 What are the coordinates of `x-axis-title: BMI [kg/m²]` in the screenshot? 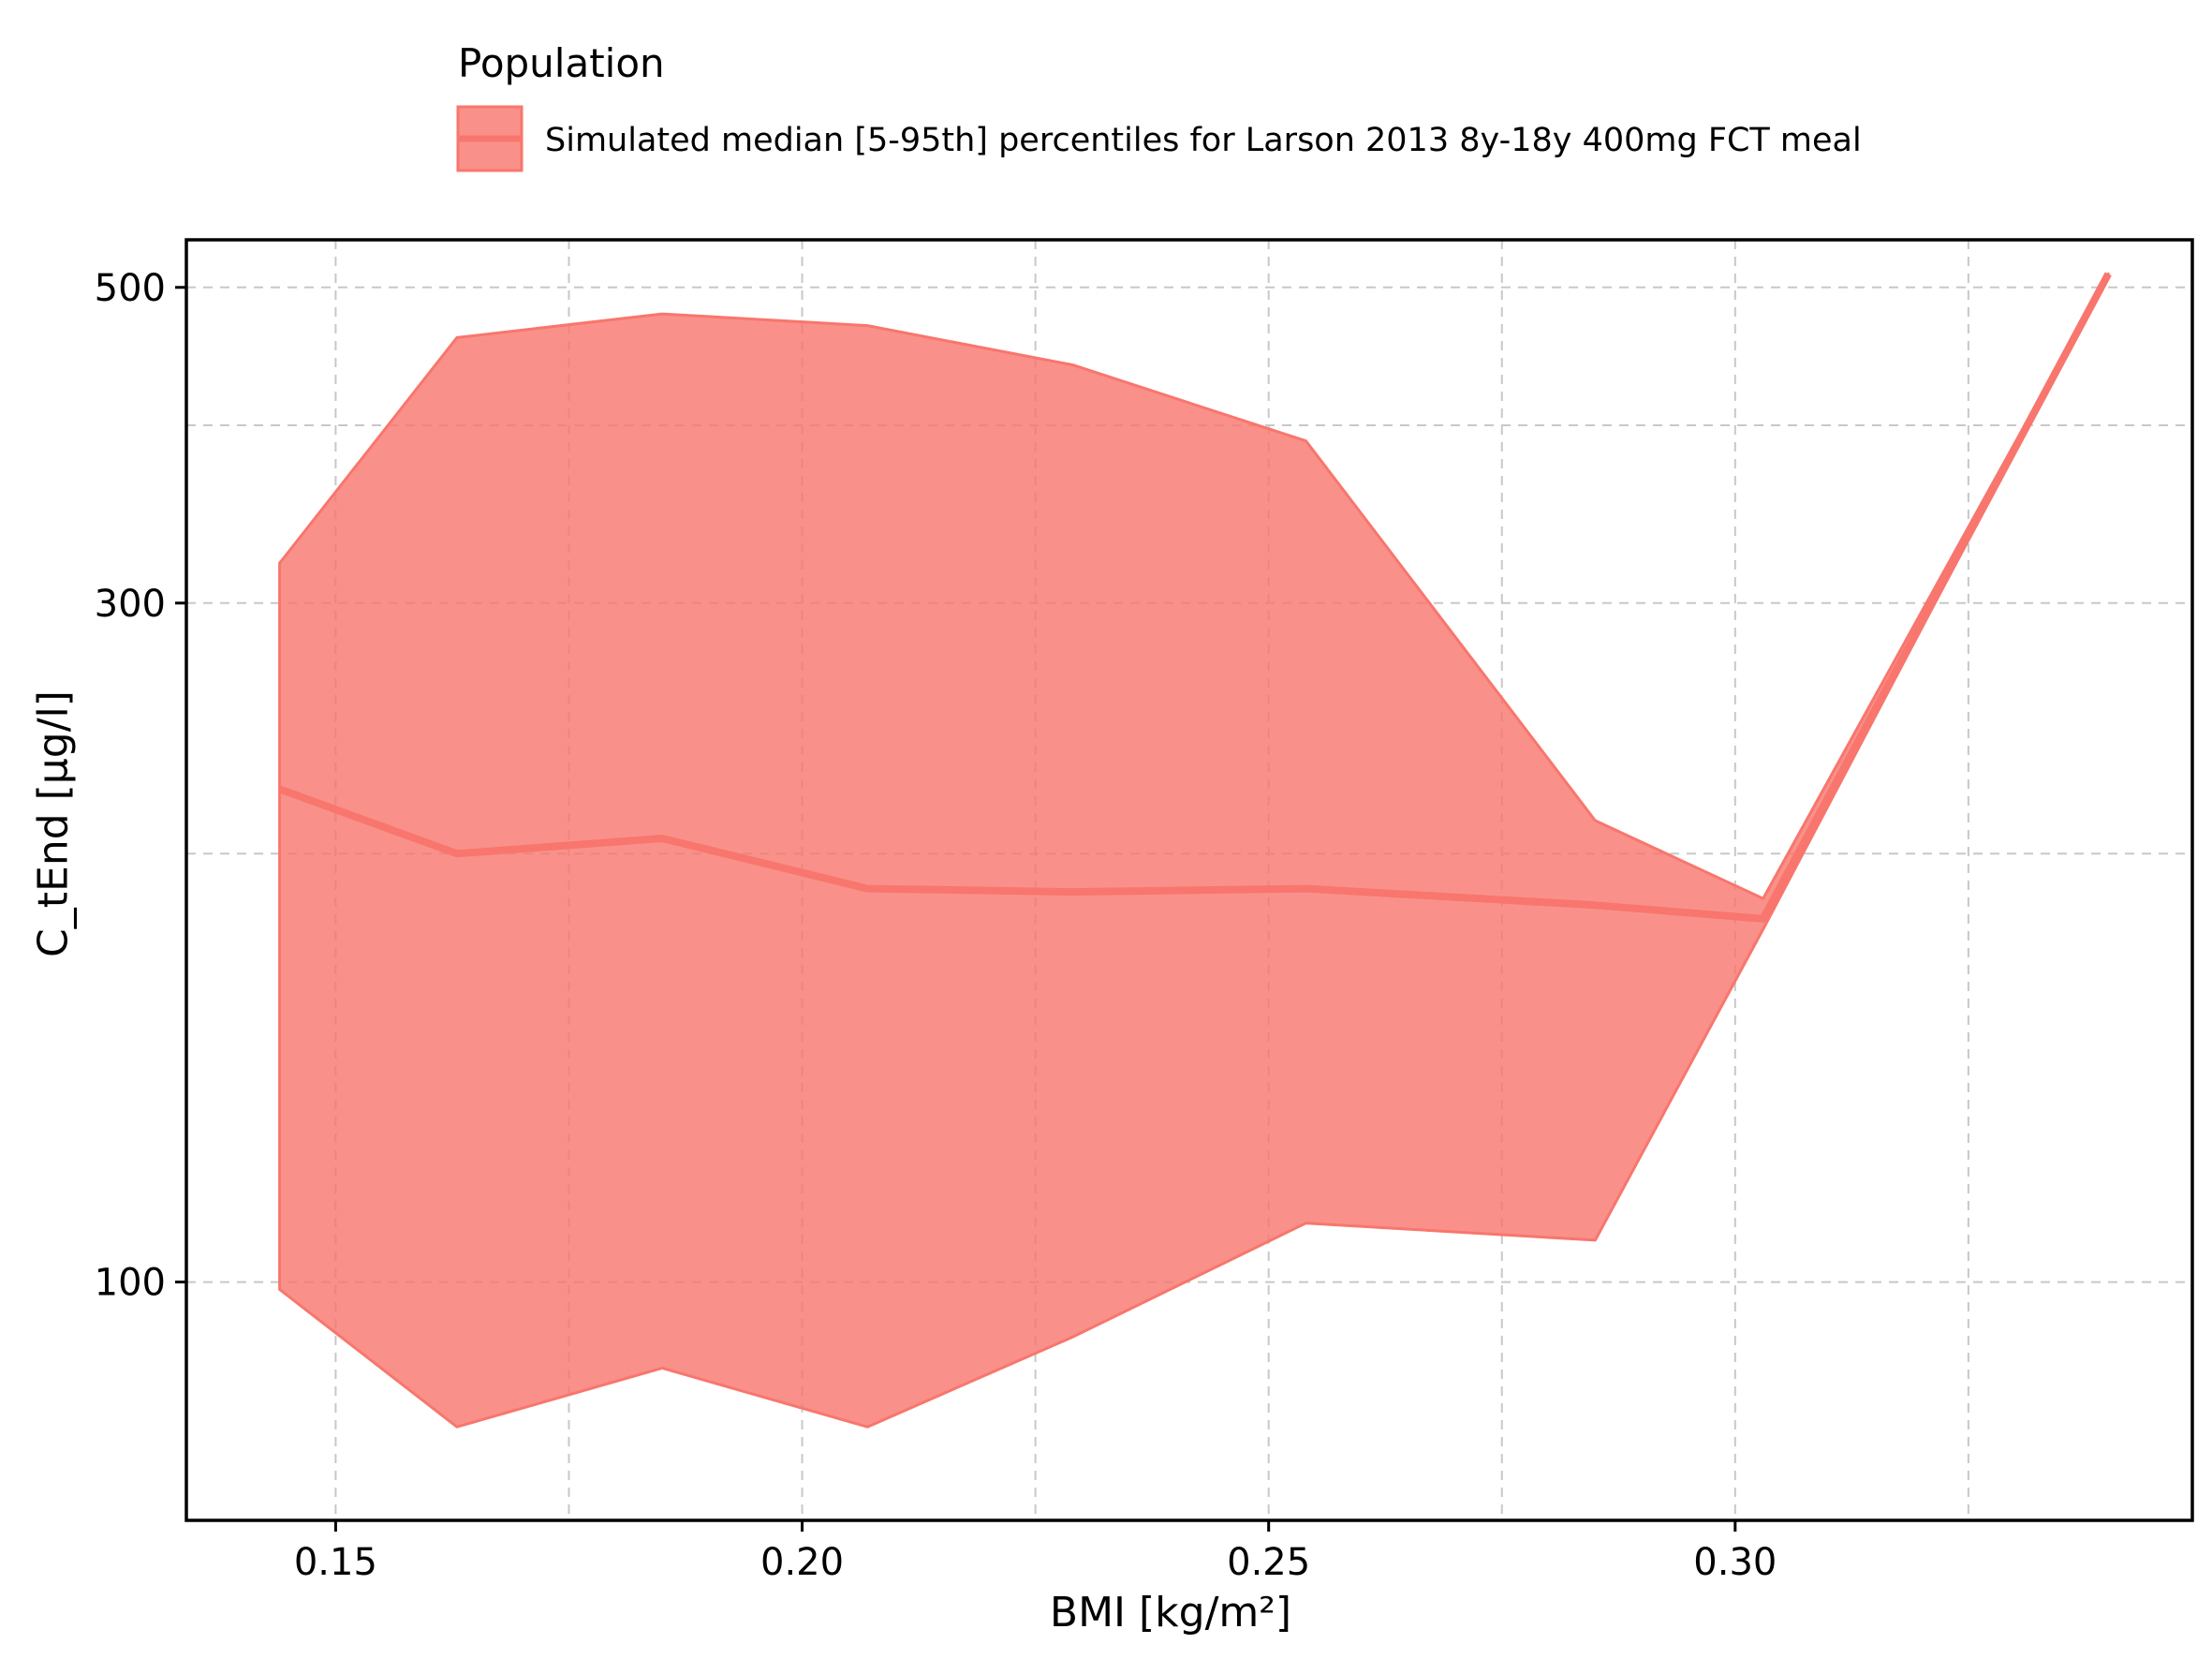 It's located at (1171, 1613).